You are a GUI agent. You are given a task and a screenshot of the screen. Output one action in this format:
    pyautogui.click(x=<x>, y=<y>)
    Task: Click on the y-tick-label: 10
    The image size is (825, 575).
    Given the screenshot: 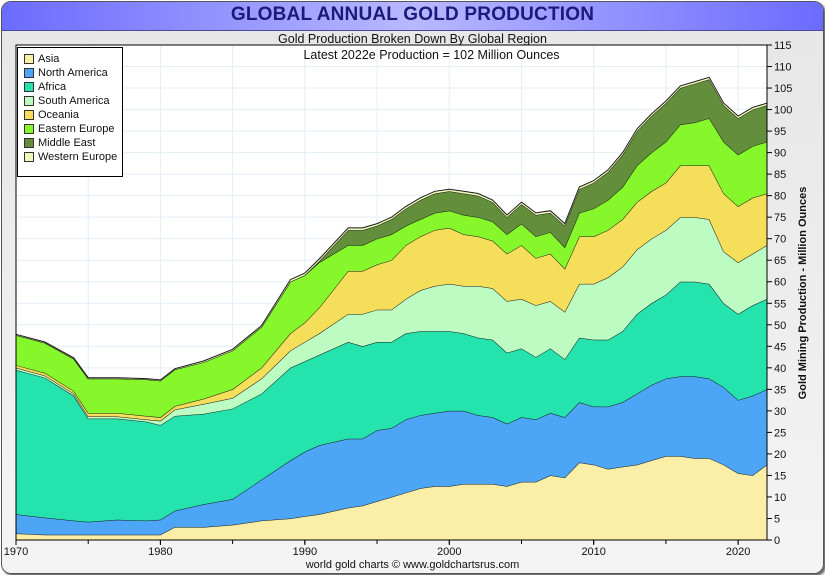 What is the action you would take?
    pyautogui.click(x=780, y=498)
    